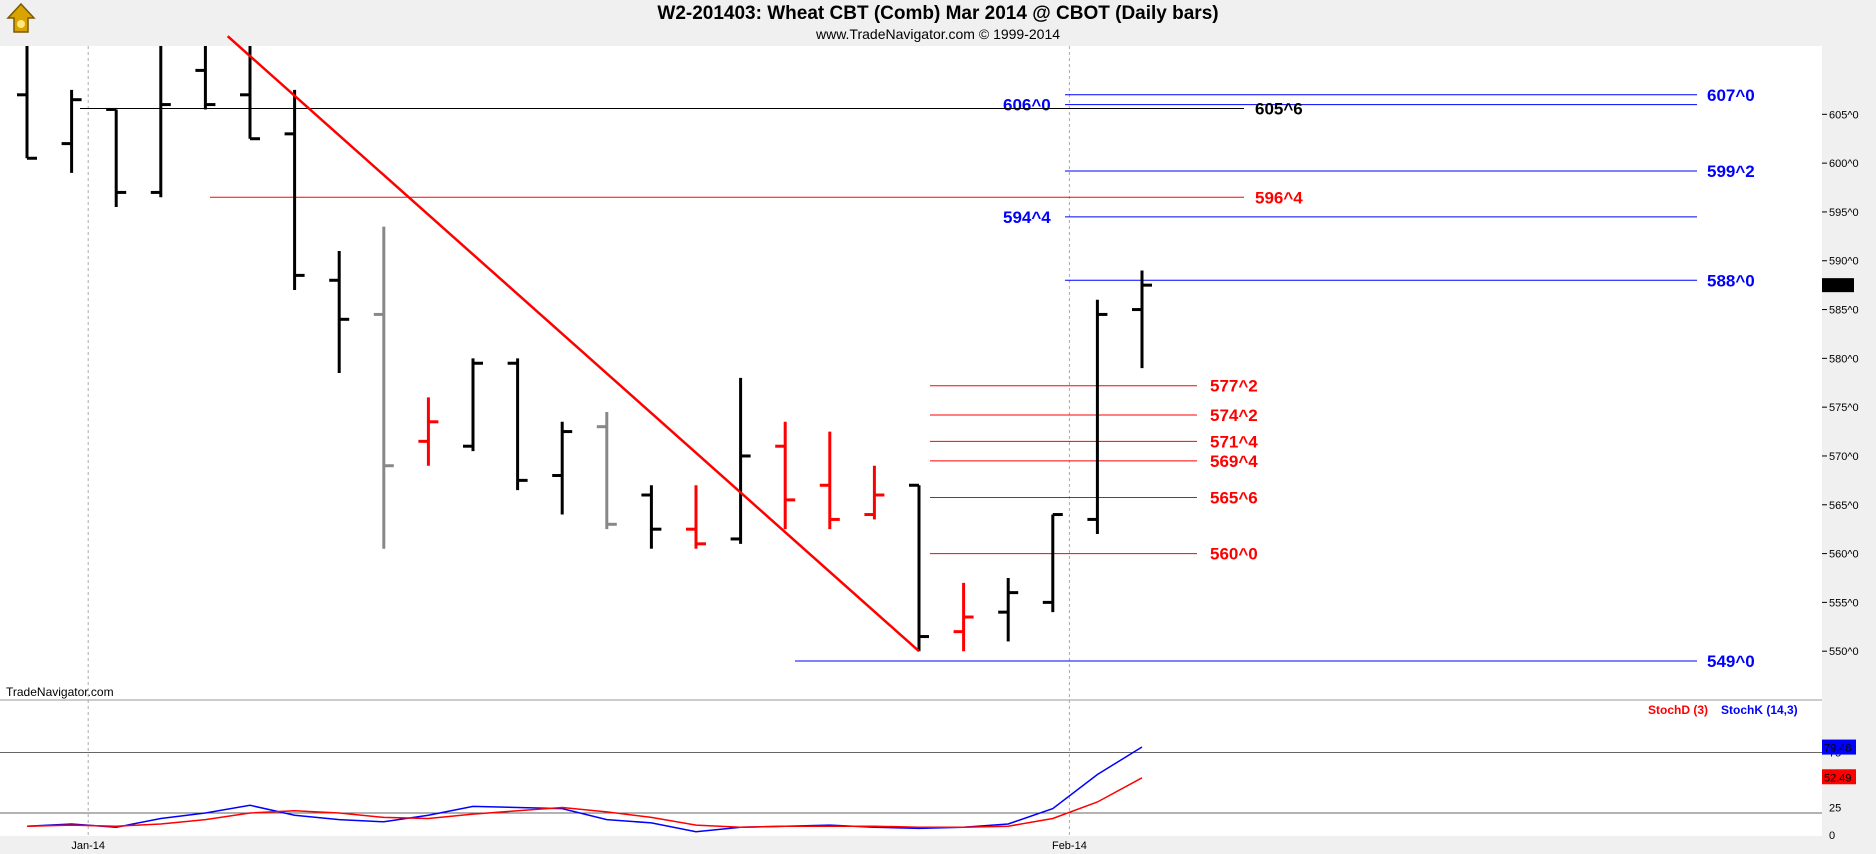  What do you see at coordinates (1027, 105) in the screenshot?
I see `level-label: 606^0` at bounding box center [1027, 105].